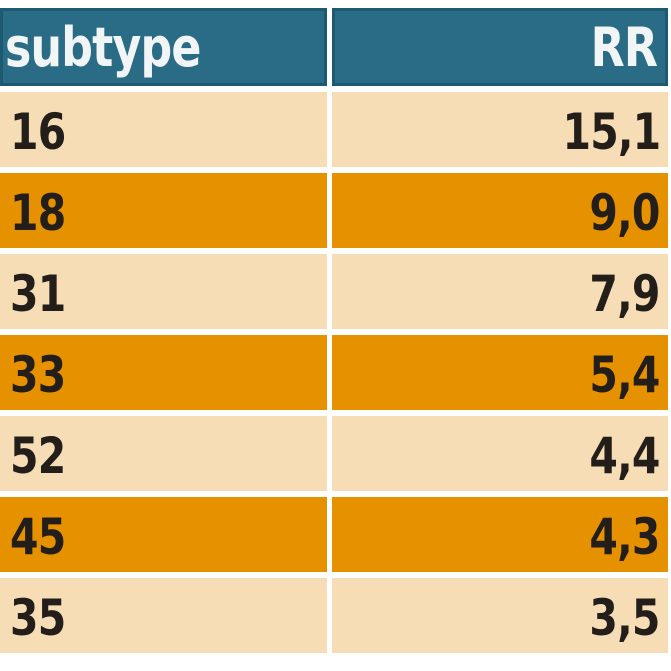  What do you see at coordinates (500, 372) in the screenshot?
I see `table-row-3-rr-cell: 5,4` at bounding box center [500, 372].